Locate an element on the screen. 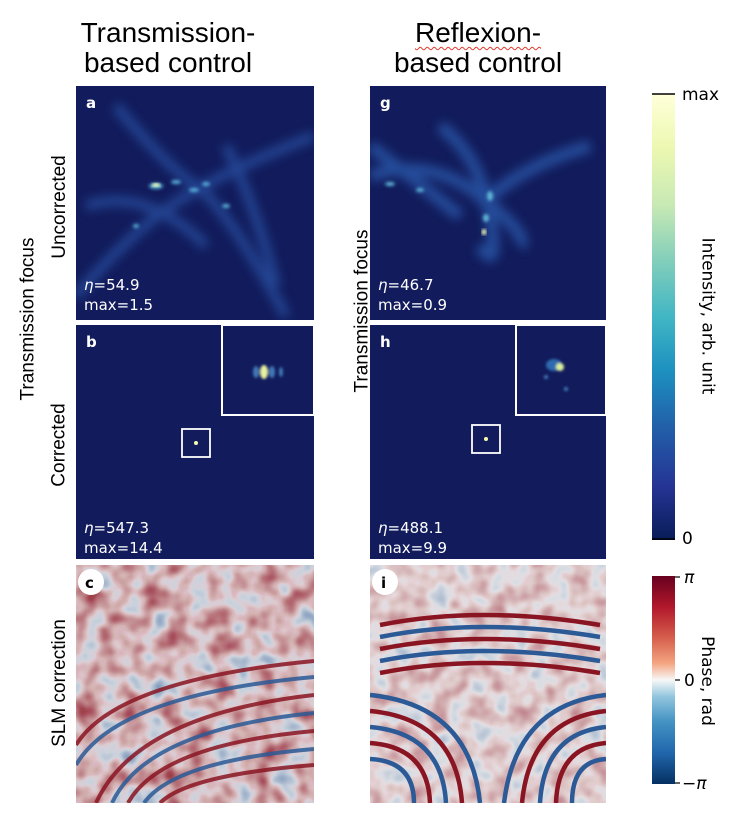 This screenshot has width=736, height=816. row-label-text: SLM correction is located at coordinates (59, 683).